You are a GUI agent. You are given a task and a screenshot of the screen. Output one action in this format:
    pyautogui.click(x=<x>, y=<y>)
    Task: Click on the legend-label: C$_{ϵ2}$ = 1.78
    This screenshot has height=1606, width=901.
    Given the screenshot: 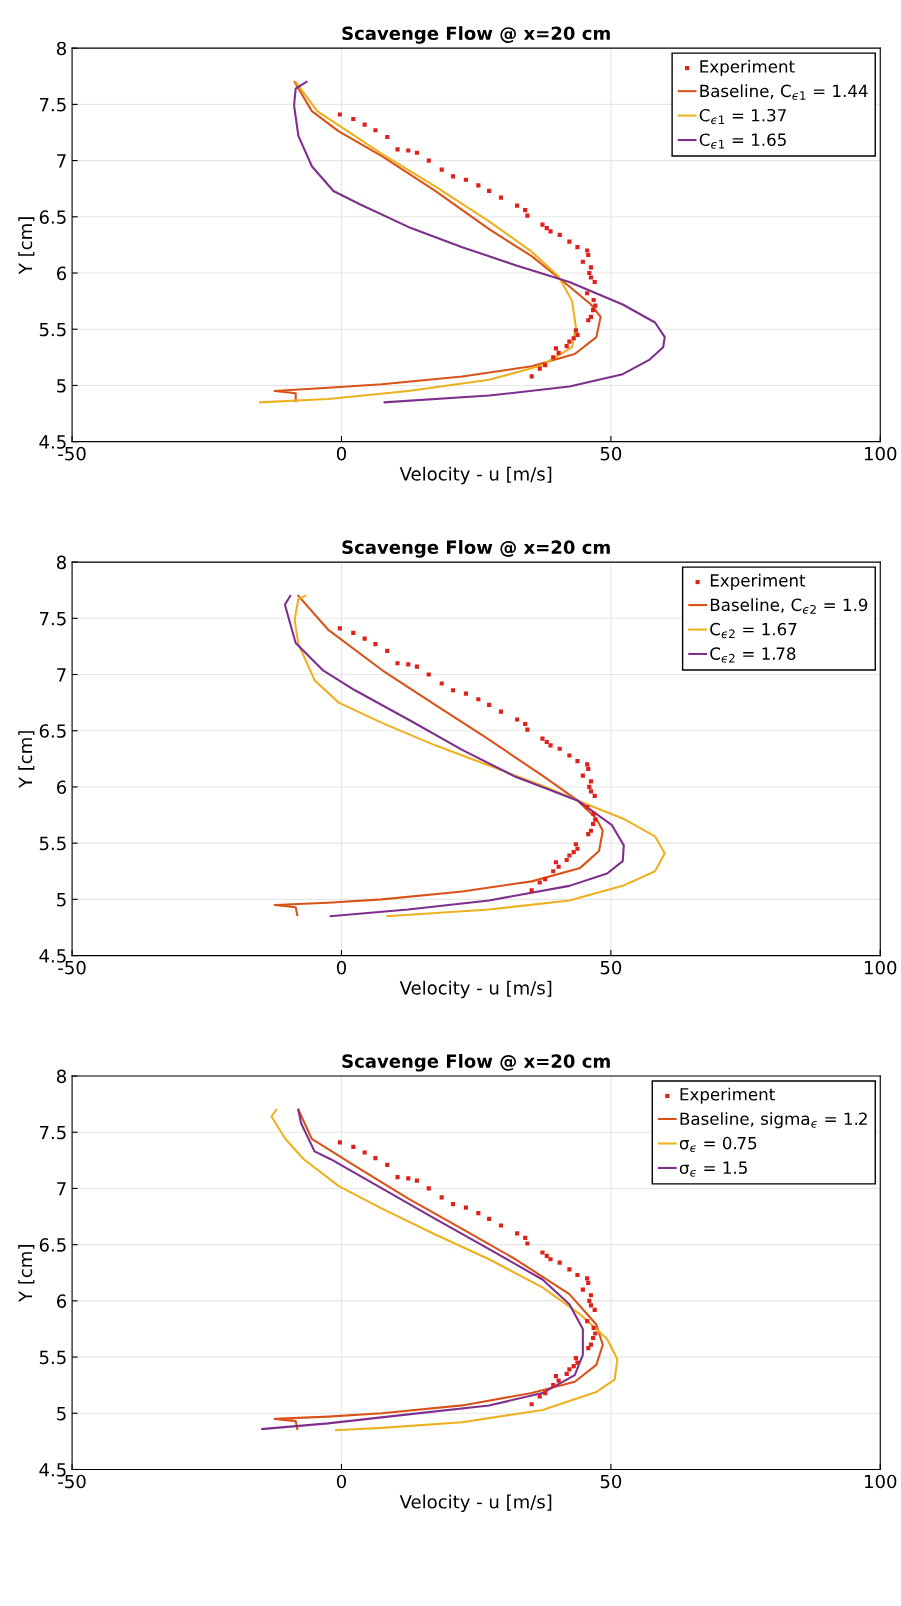 What is the action you would take?
    pyautogui.click(x=753, y=655)
    